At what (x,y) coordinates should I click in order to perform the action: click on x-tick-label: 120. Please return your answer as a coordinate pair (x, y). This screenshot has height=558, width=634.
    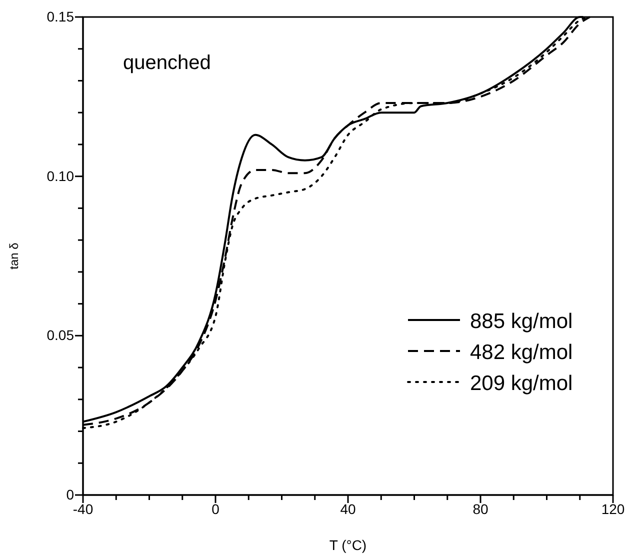
    Looking at the image, I should click on (613, 508).